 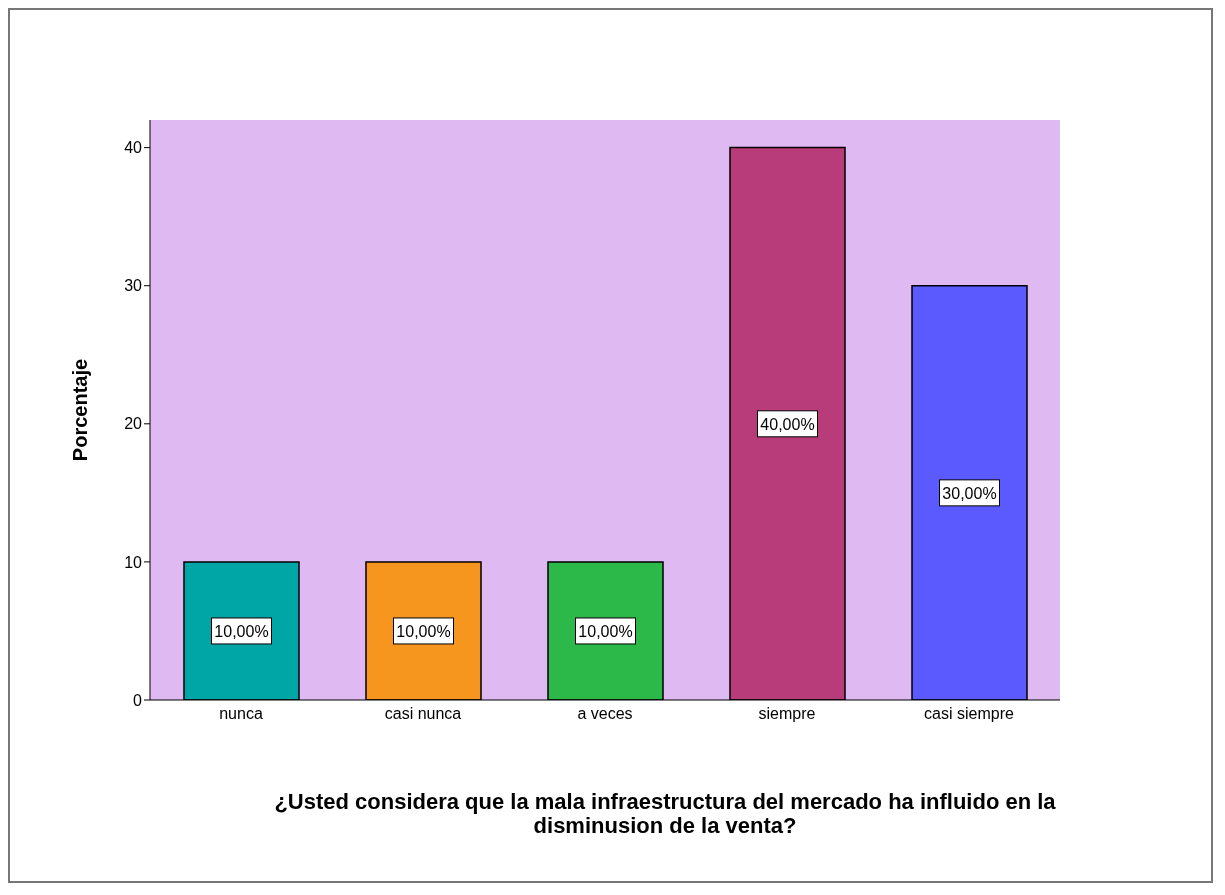 What do you see at coordinates (138, 700) in the screenshot?
I see `y-tick-label: 0` at bounding box center [138, 700].